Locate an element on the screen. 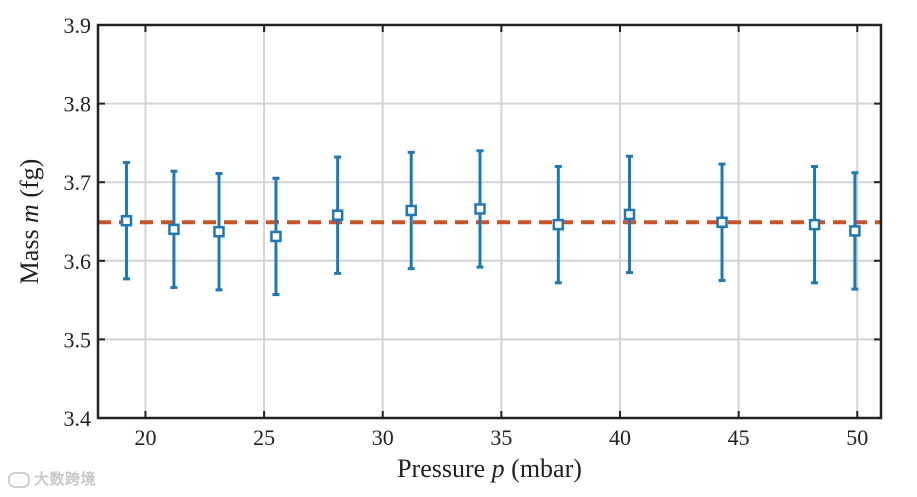 The width and height of the screenshot is (917, 497). watermark: 大数跨境 is located at coordinates (52, 478).